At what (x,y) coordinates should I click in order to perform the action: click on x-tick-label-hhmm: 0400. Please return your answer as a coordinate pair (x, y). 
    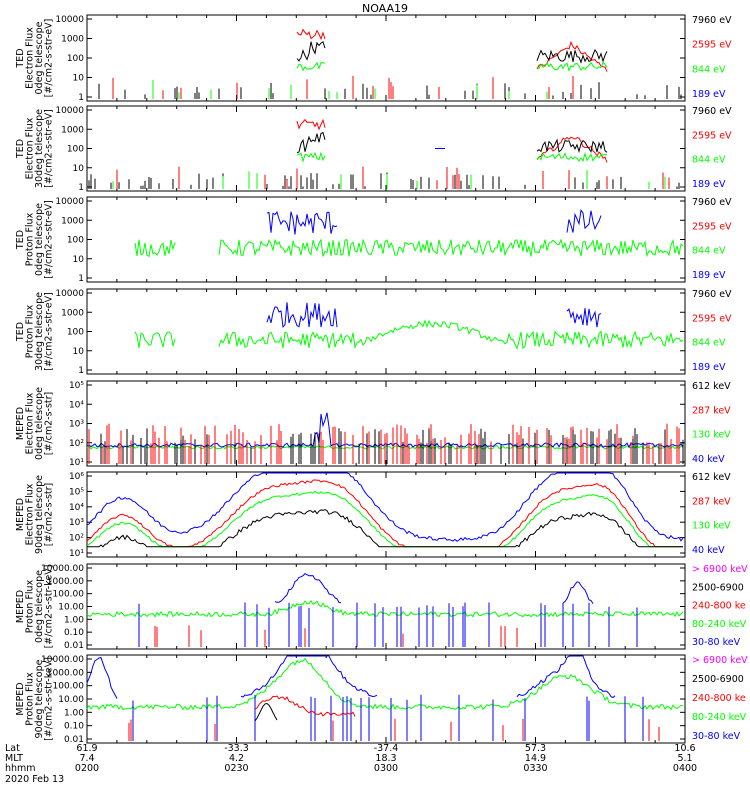
    Looking at the image, I should click on (685, 768).